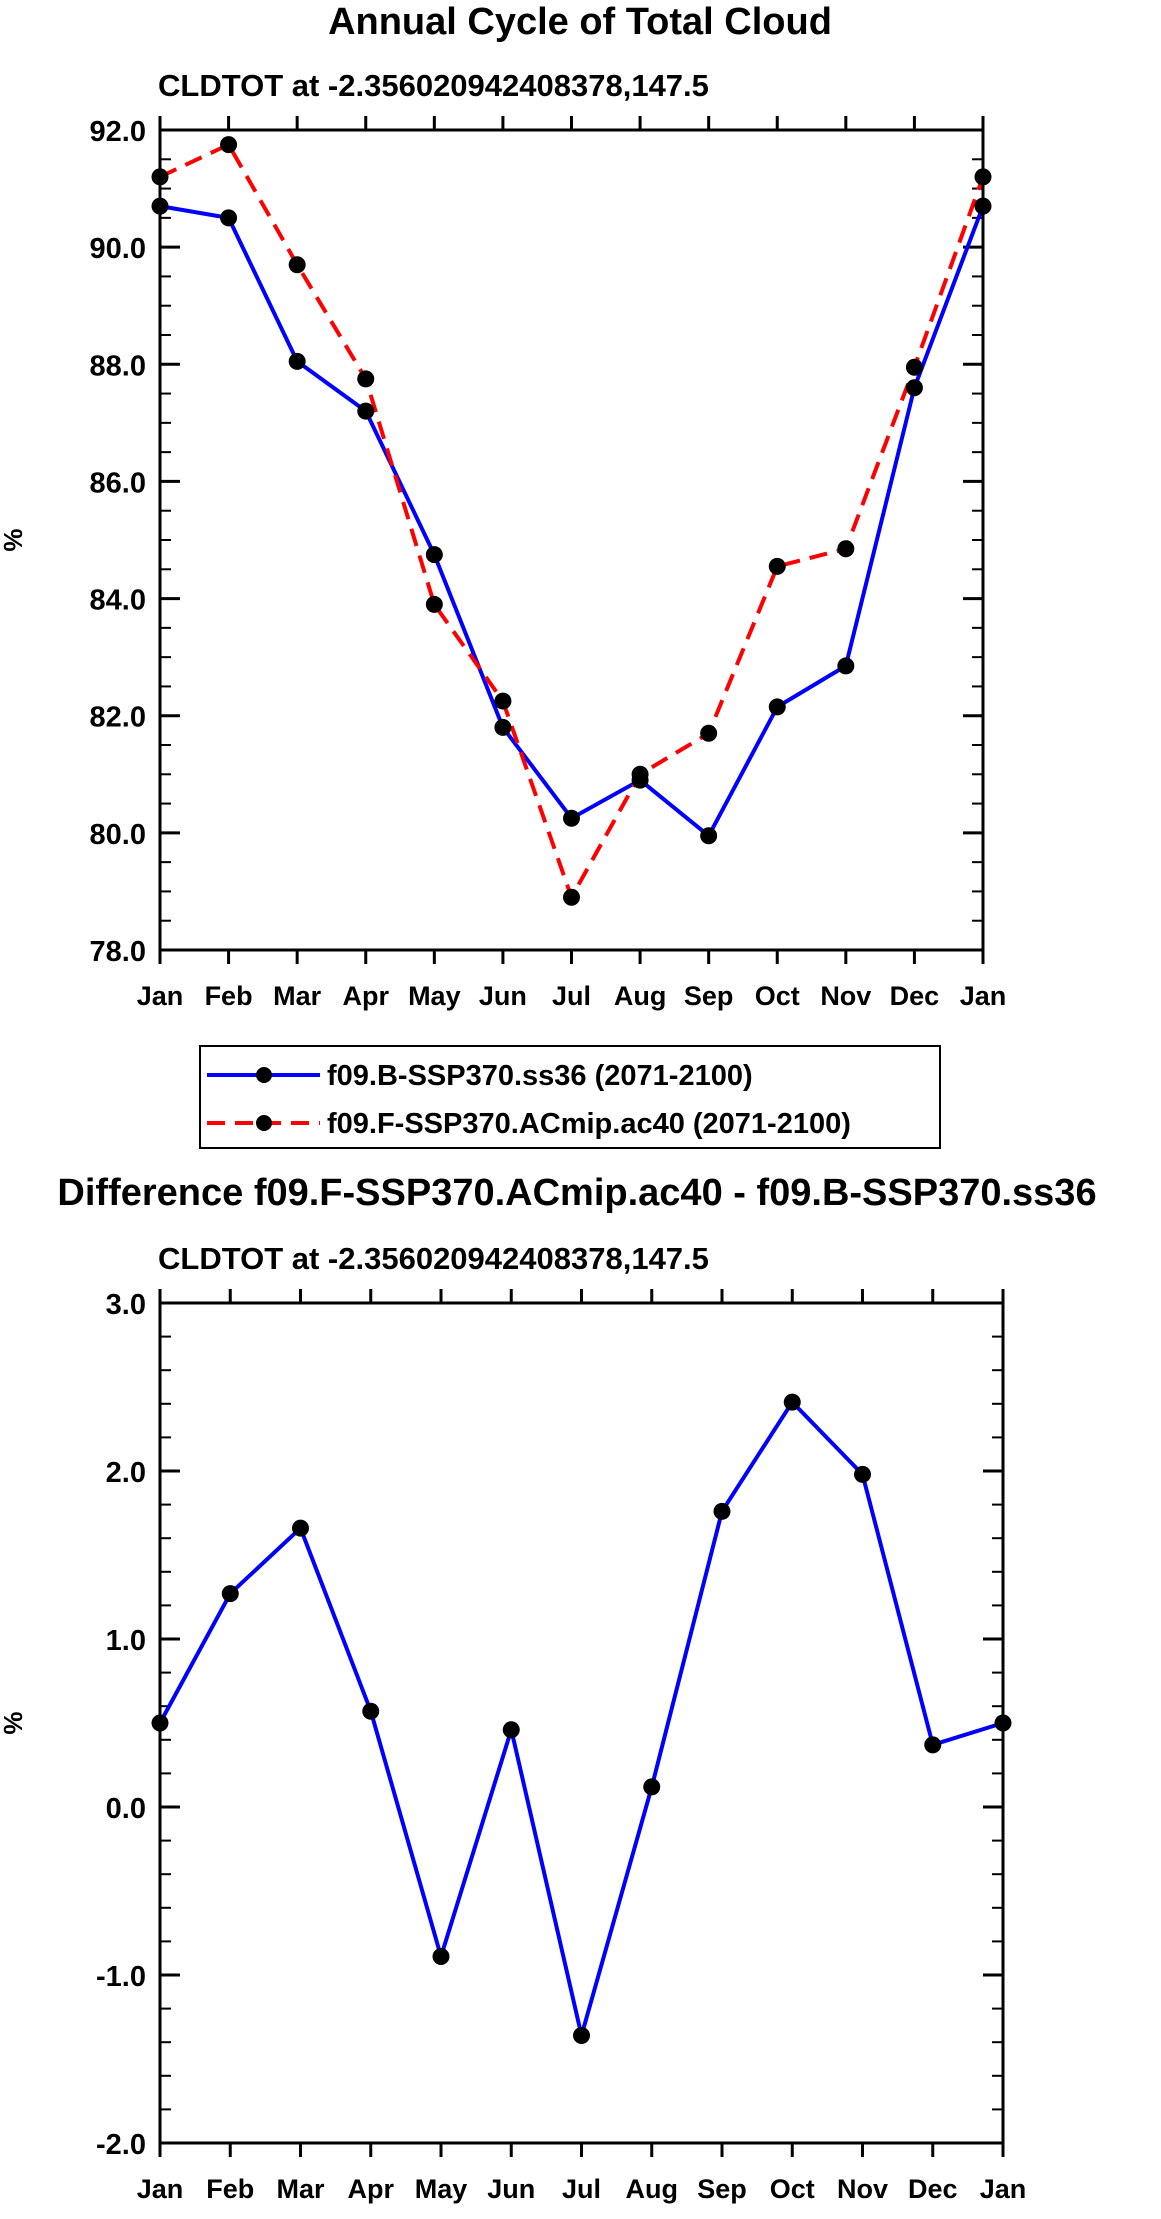  I want to click on y-tick-labels: -2.0 -1.0 0.0 1.0 2.0 3.0, so click(121, 1725).